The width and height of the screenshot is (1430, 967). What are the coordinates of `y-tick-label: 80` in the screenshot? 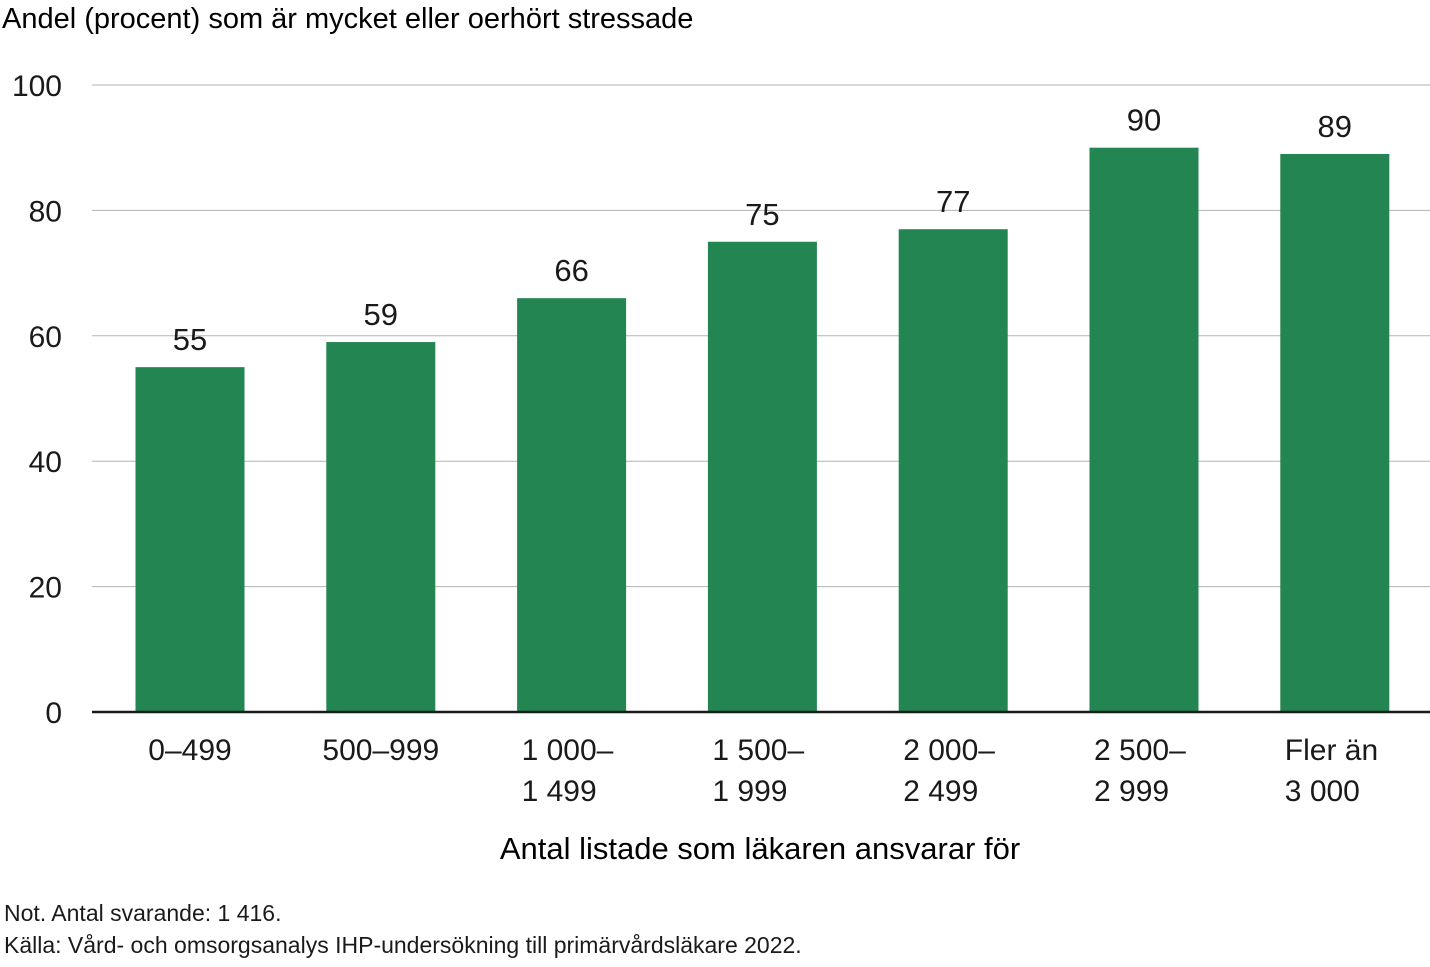 It's located at (45, 211).